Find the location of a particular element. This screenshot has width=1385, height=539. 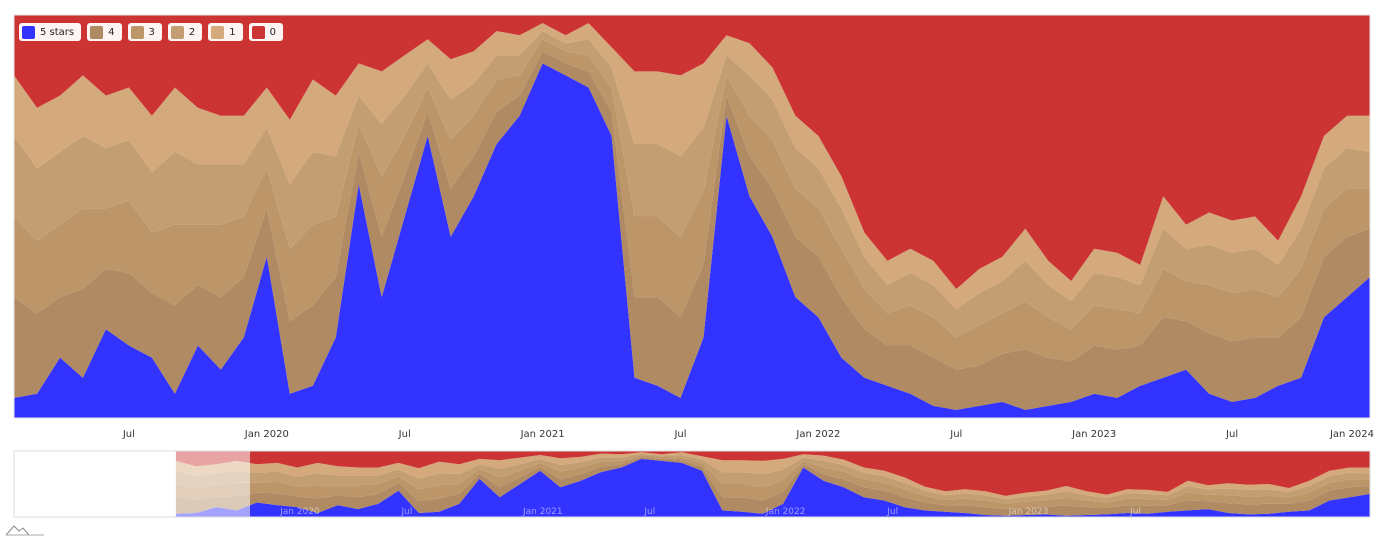

legend-label: 1 is located at coordinates (232, 32).